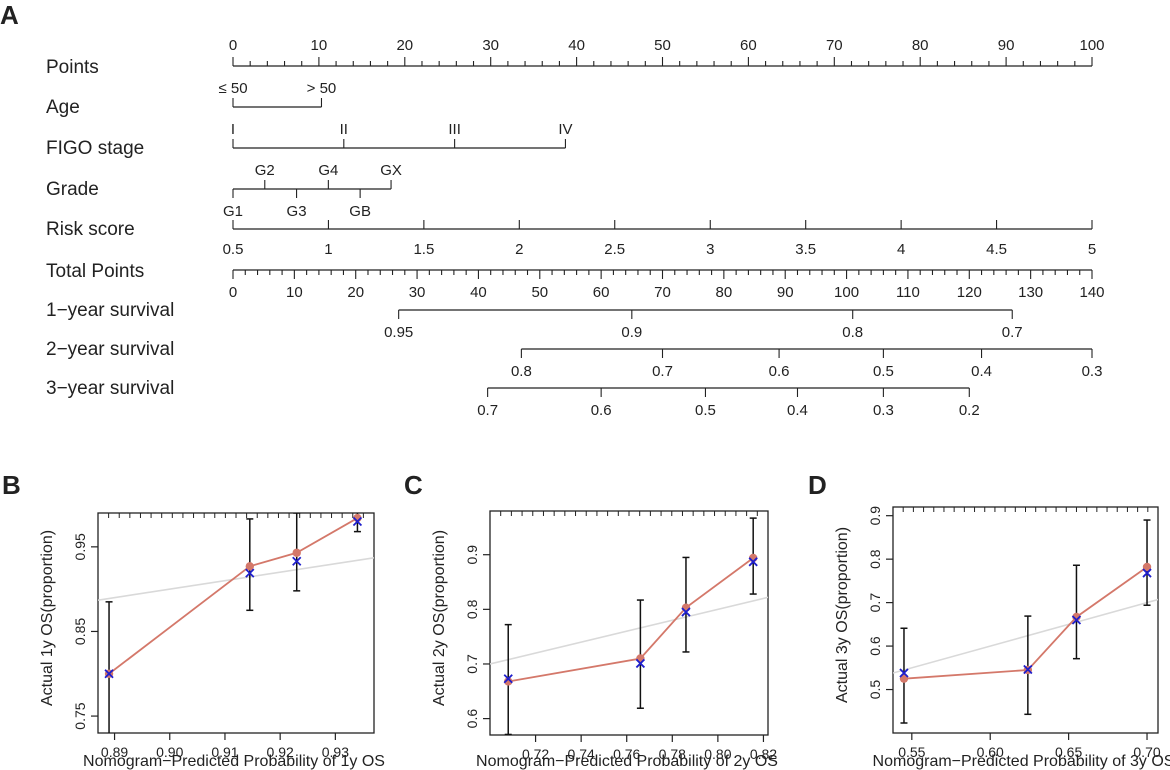 This screenshot has height=770, width=1170. I want to click on grade-tick-label: G2, so click(265, 170).